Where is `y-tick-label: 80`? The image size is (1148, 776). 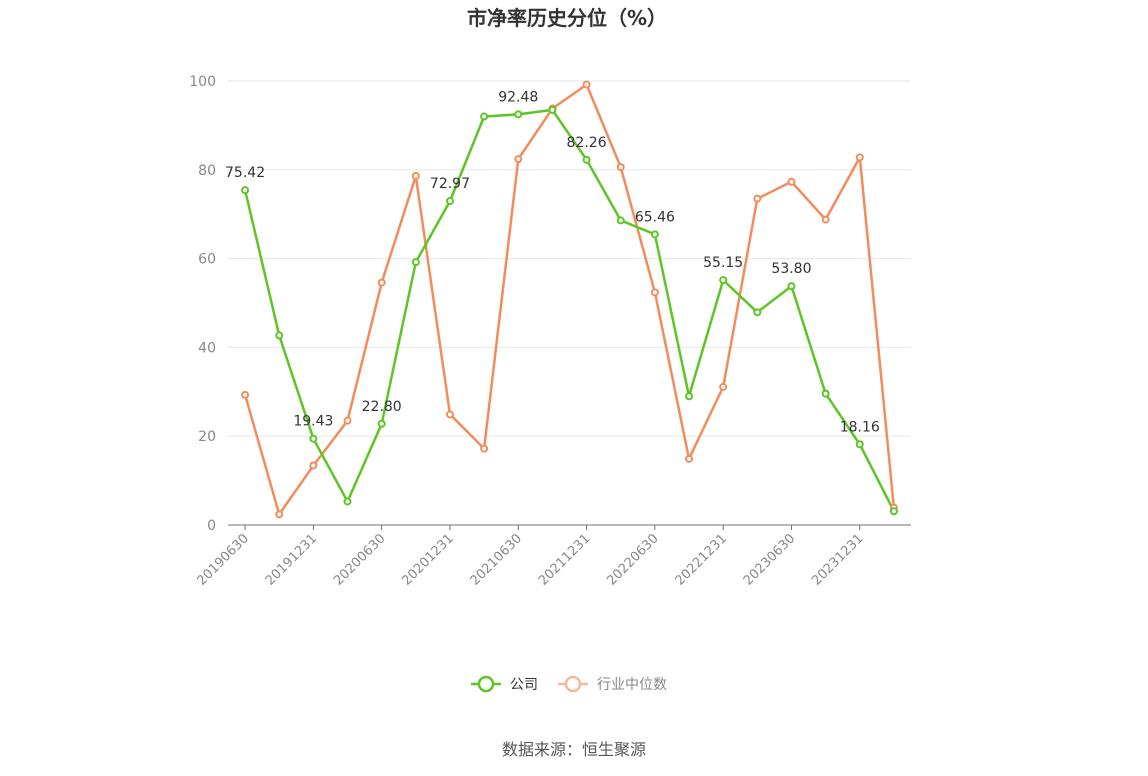
y-tick-label: 80 is located at coordinates (207, 171).